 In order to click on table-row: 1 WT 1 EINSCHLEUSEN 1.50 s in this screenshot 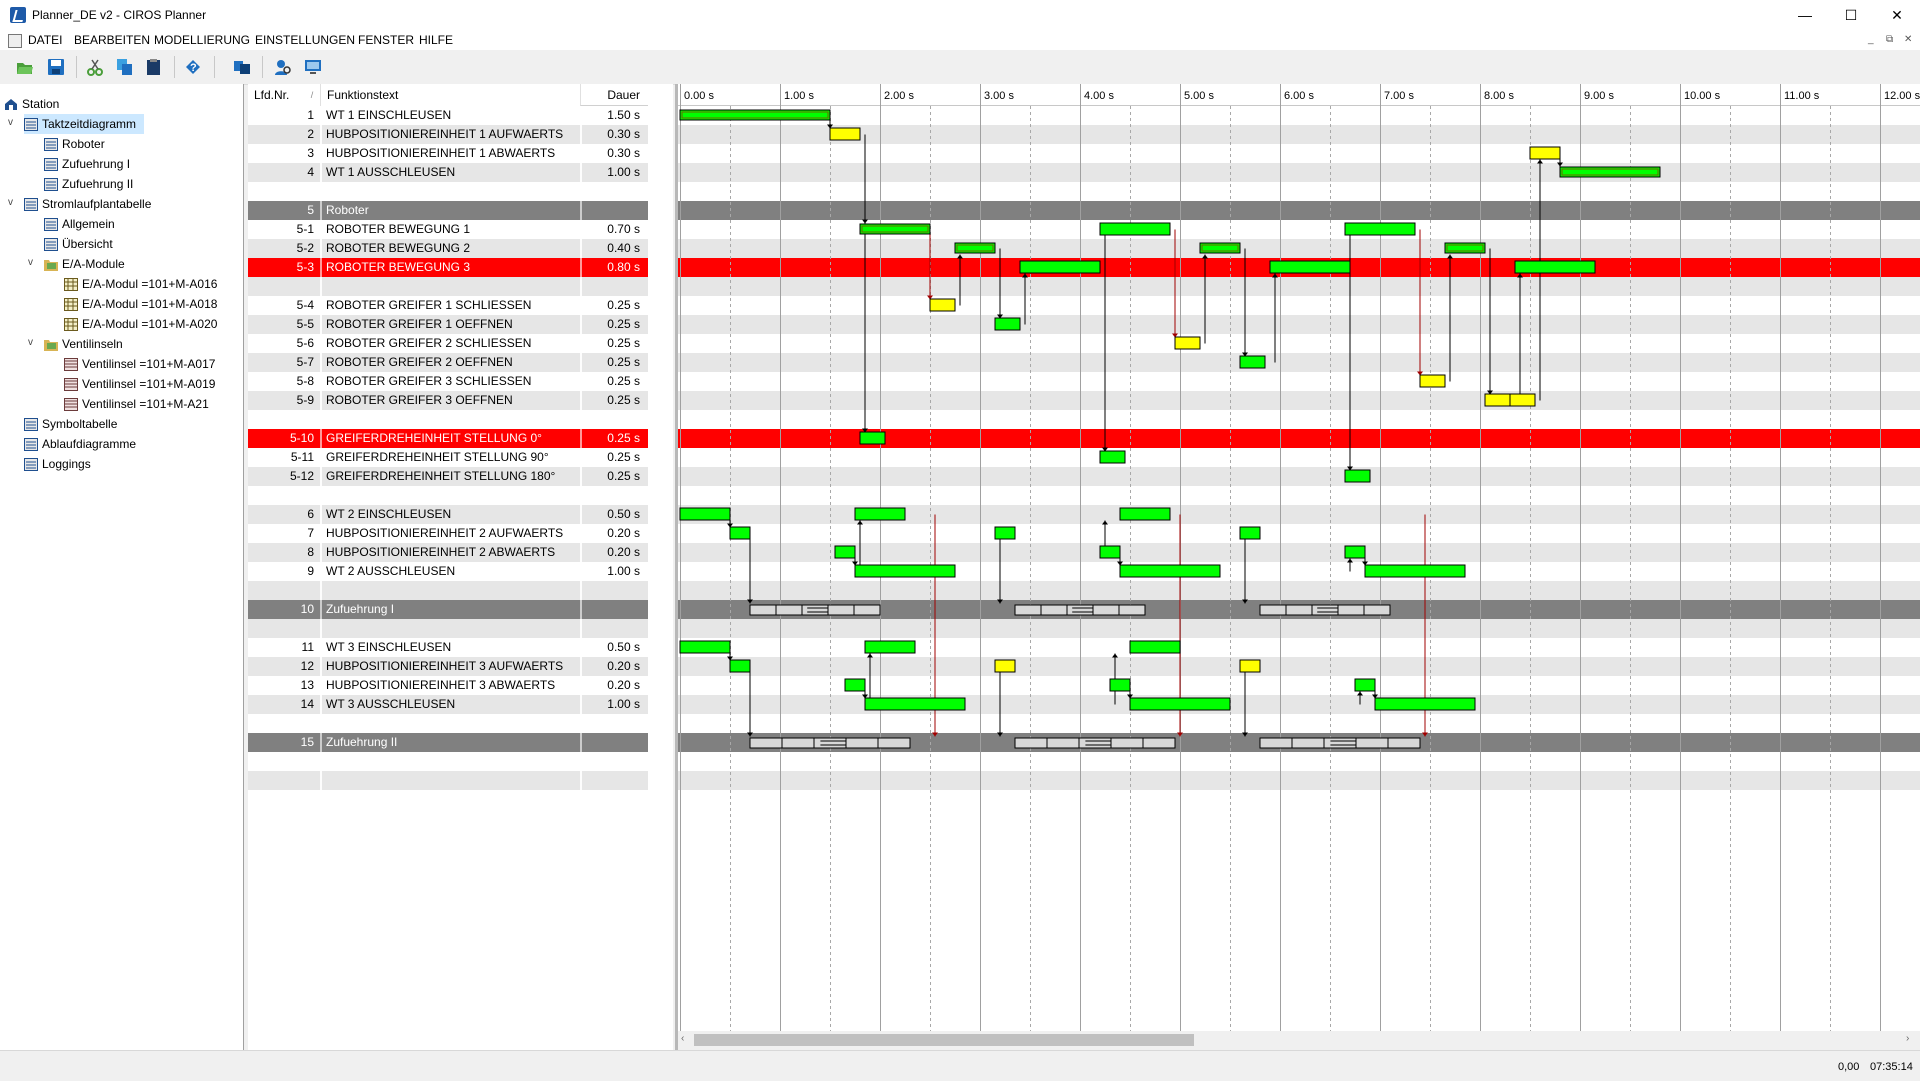, I will do `click(448, 115)`.